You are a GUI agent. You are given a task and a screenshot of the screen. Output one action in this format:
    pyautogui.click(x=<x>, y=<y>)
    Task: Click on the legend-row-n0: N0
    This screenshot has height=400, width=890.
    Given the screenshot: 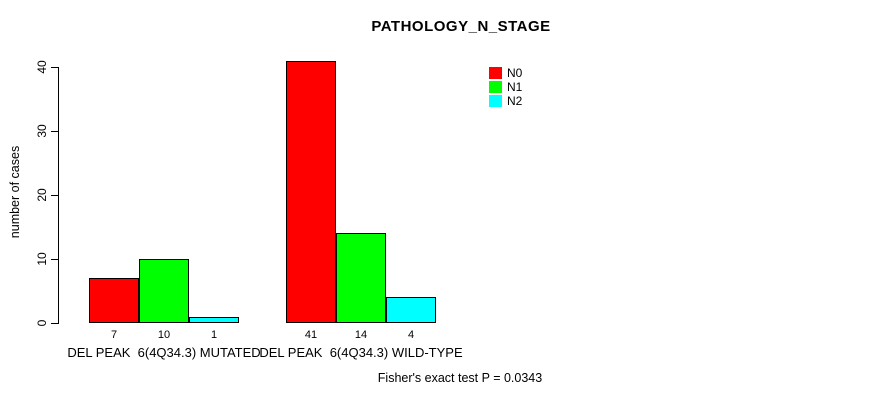 What is the action you would take?
    pyautogui.click(x=505, y=73)
    